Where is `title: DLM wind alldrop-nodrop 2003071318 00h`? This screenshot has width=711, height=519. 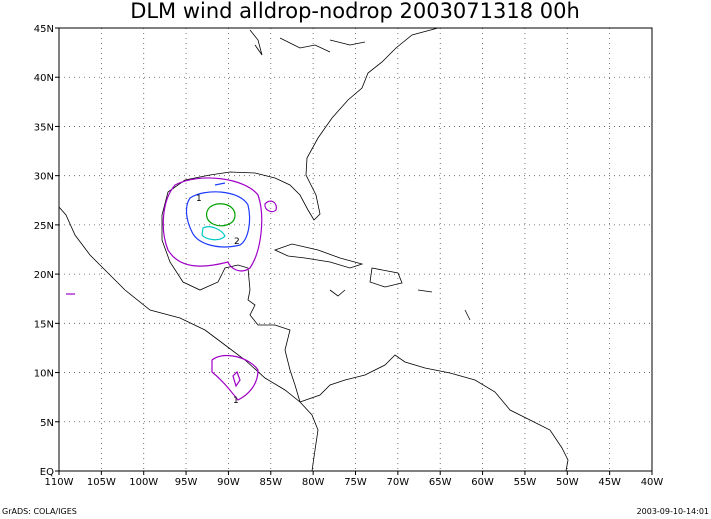
title: DLM wind alldrop-nodrop 2003071318 00h is located at coordinates (355, 11).